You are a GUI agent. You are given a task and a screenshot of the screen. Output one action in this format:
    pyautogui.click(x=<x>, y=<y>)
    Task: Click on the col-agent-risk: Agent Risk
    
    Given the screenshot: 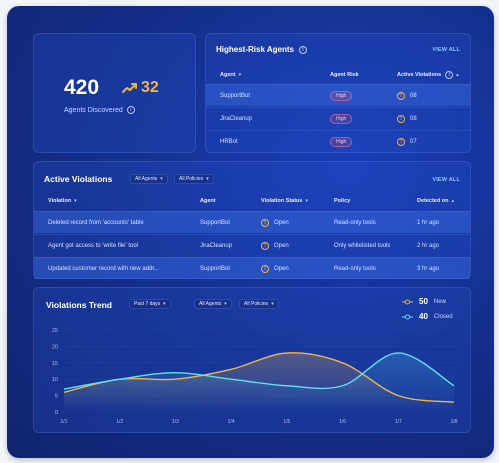 What is the action you would take?
    pyautogui.click(x=344, y=75)
    